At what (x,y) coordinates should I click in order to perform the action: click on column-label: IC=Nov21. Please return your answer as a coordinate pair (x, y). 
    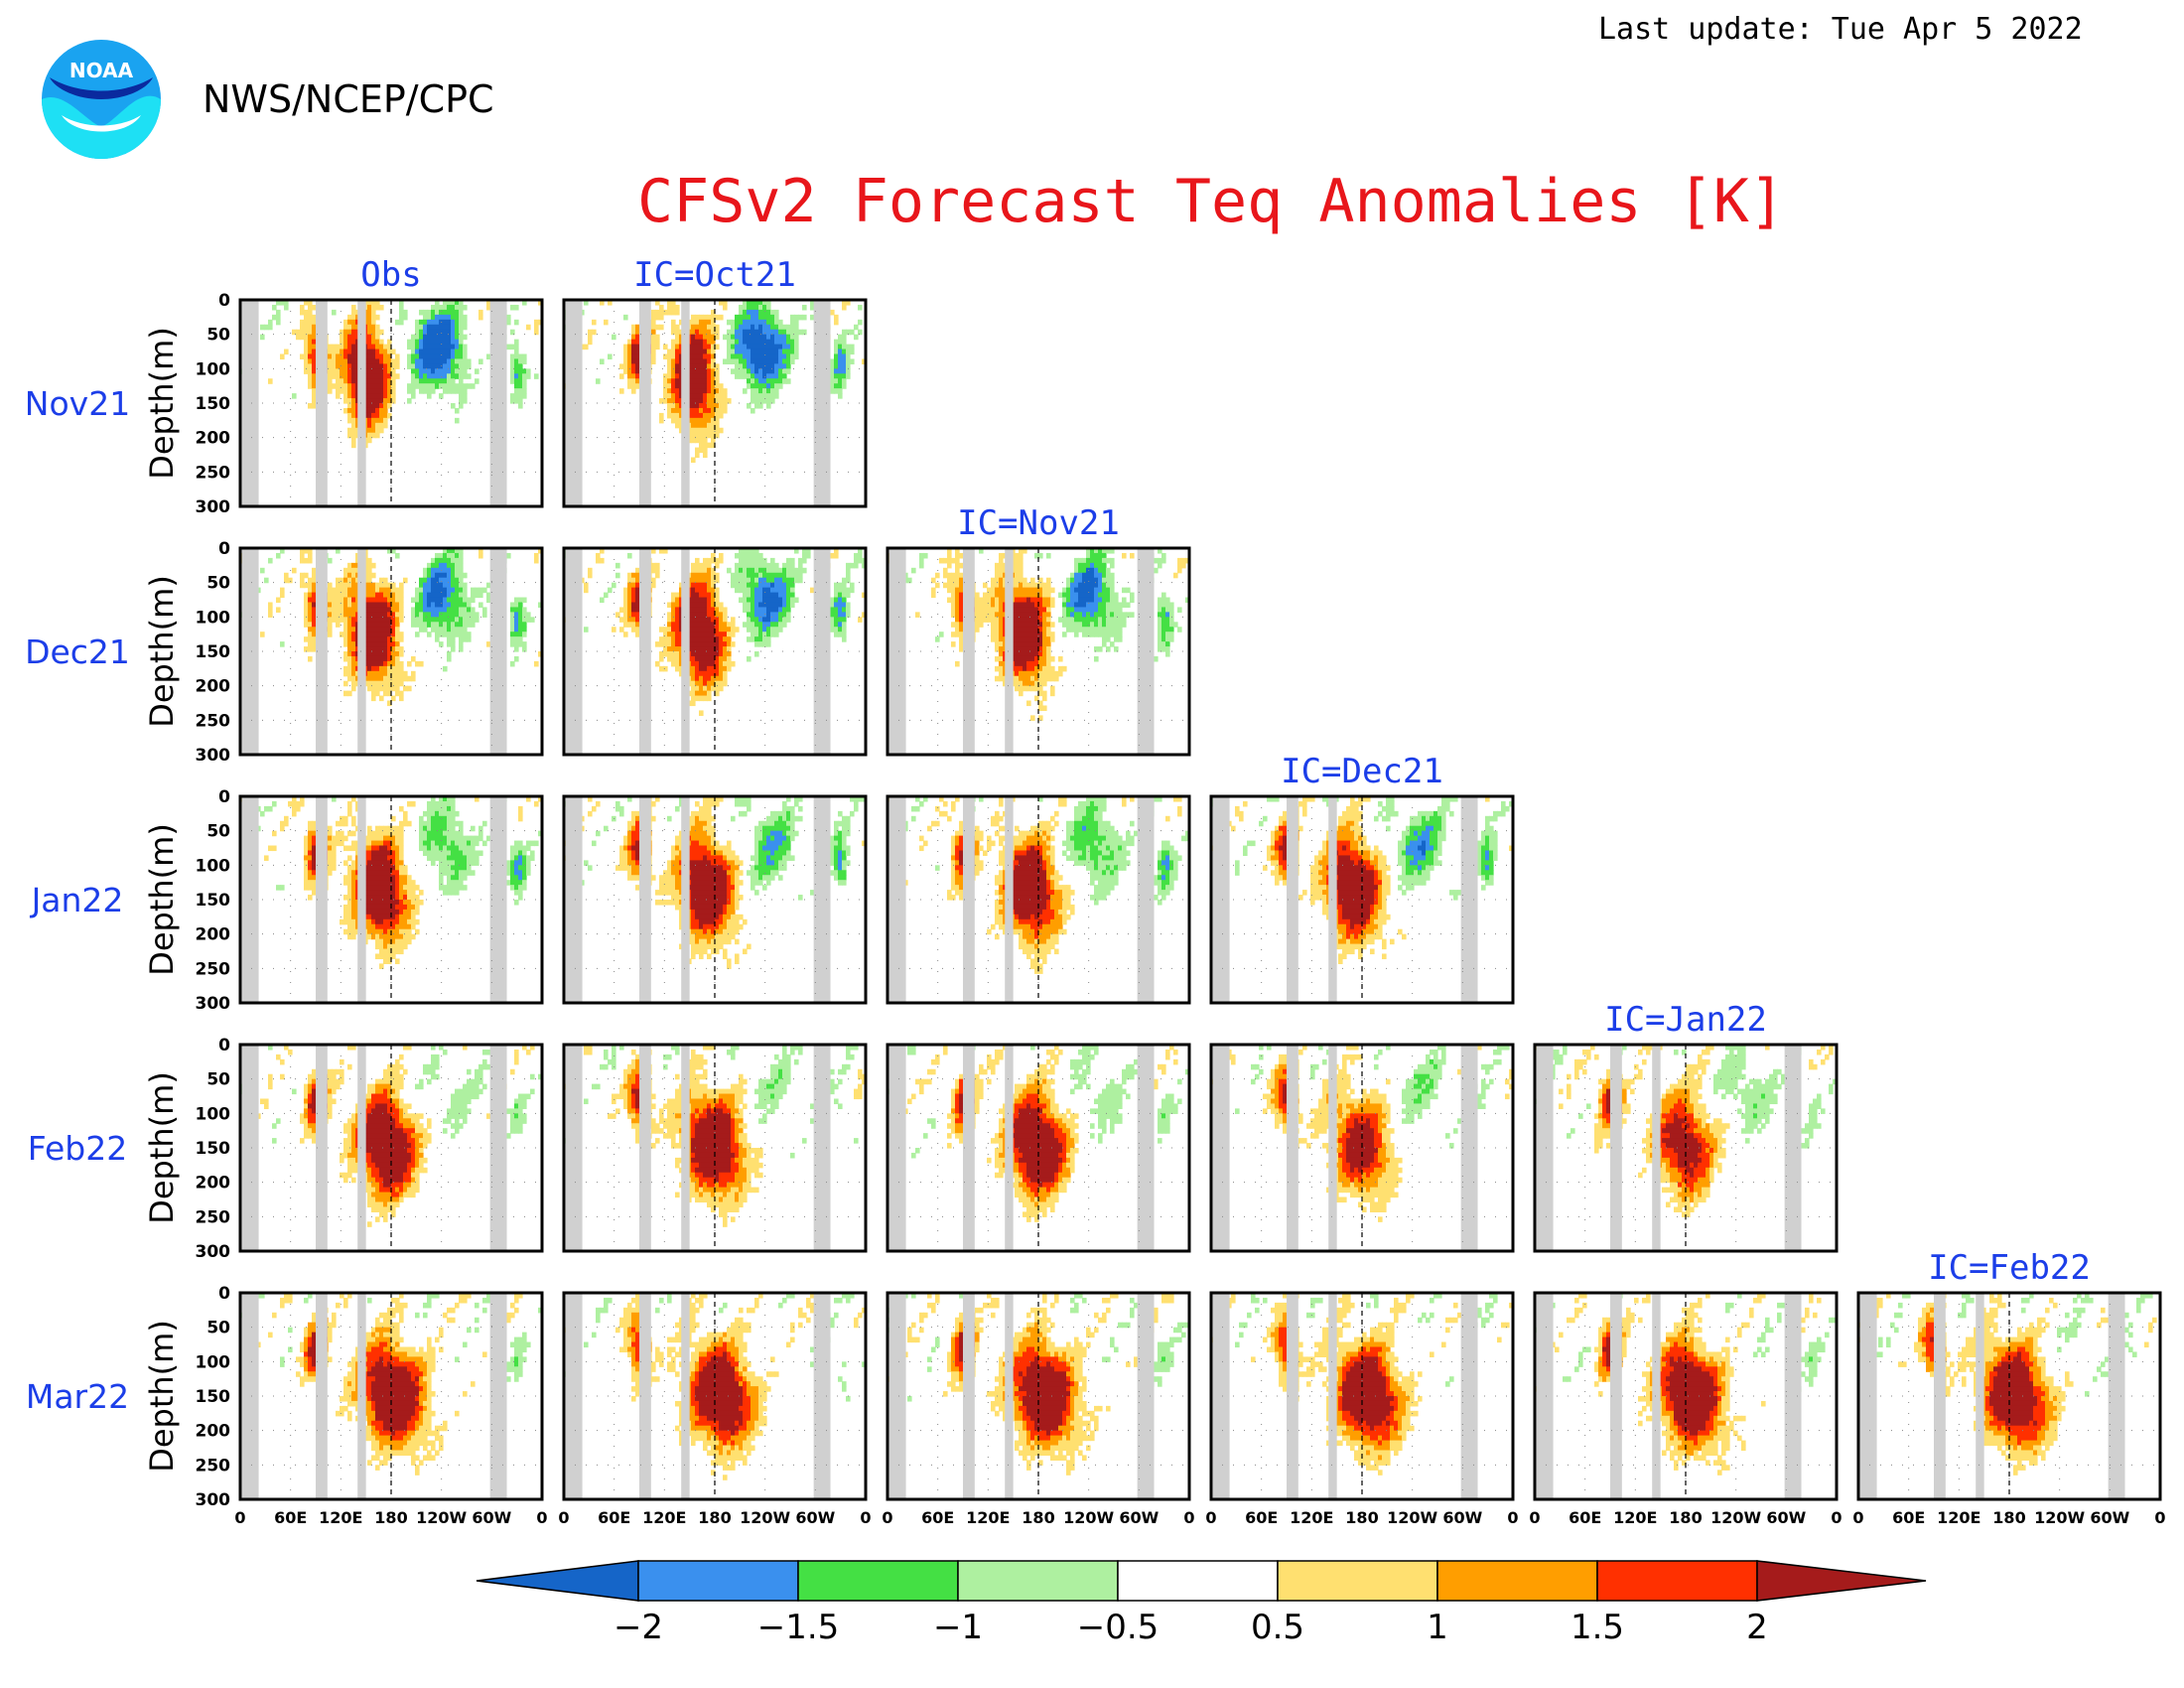
    Looking at the image, I should click on (1038, 523).